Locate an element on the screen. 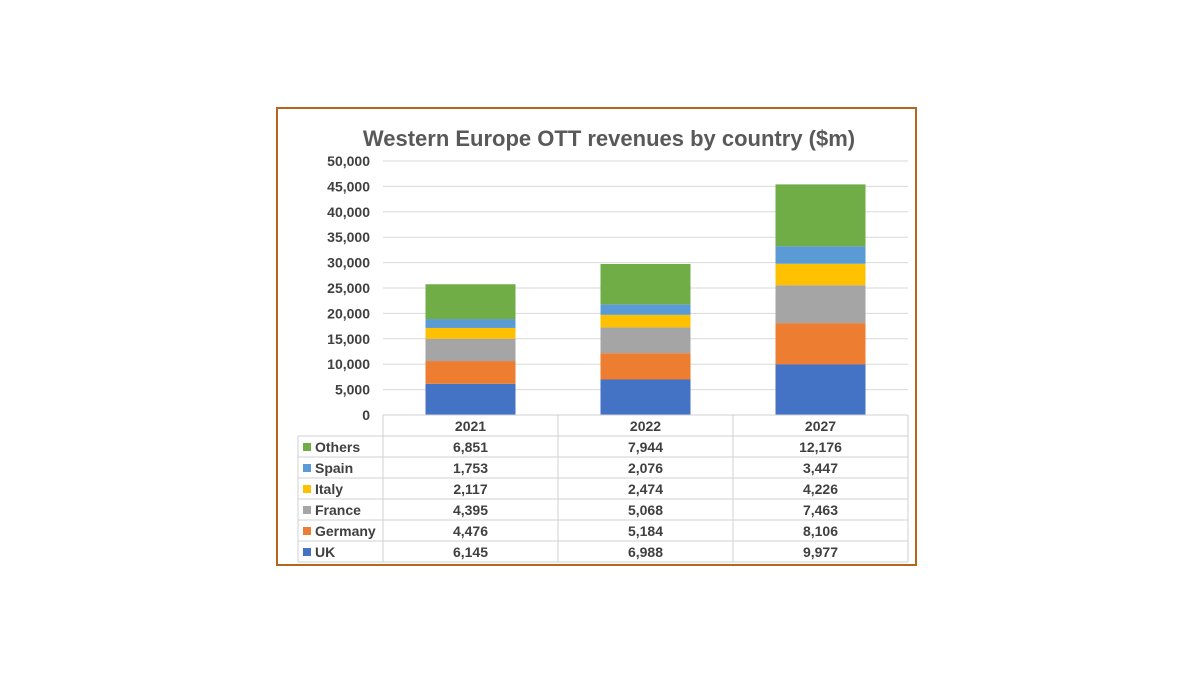 Image resolution: width=1200 pixels, height=675 pixels. legend-label-uk: UK is located at coordinates (325, 552).